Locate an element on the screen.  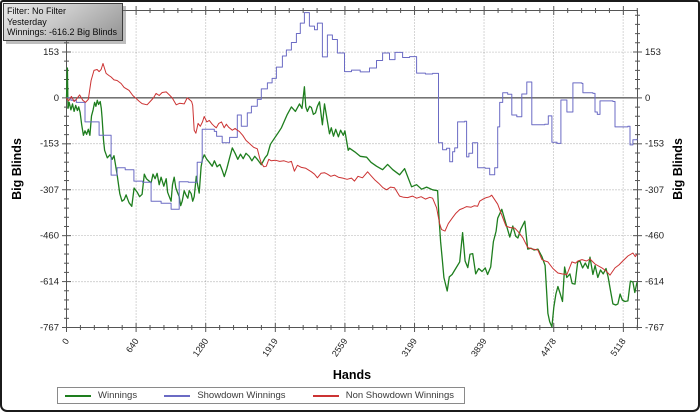
y-axis-title-right: Big Blinds is located at coordinates (678, 169).